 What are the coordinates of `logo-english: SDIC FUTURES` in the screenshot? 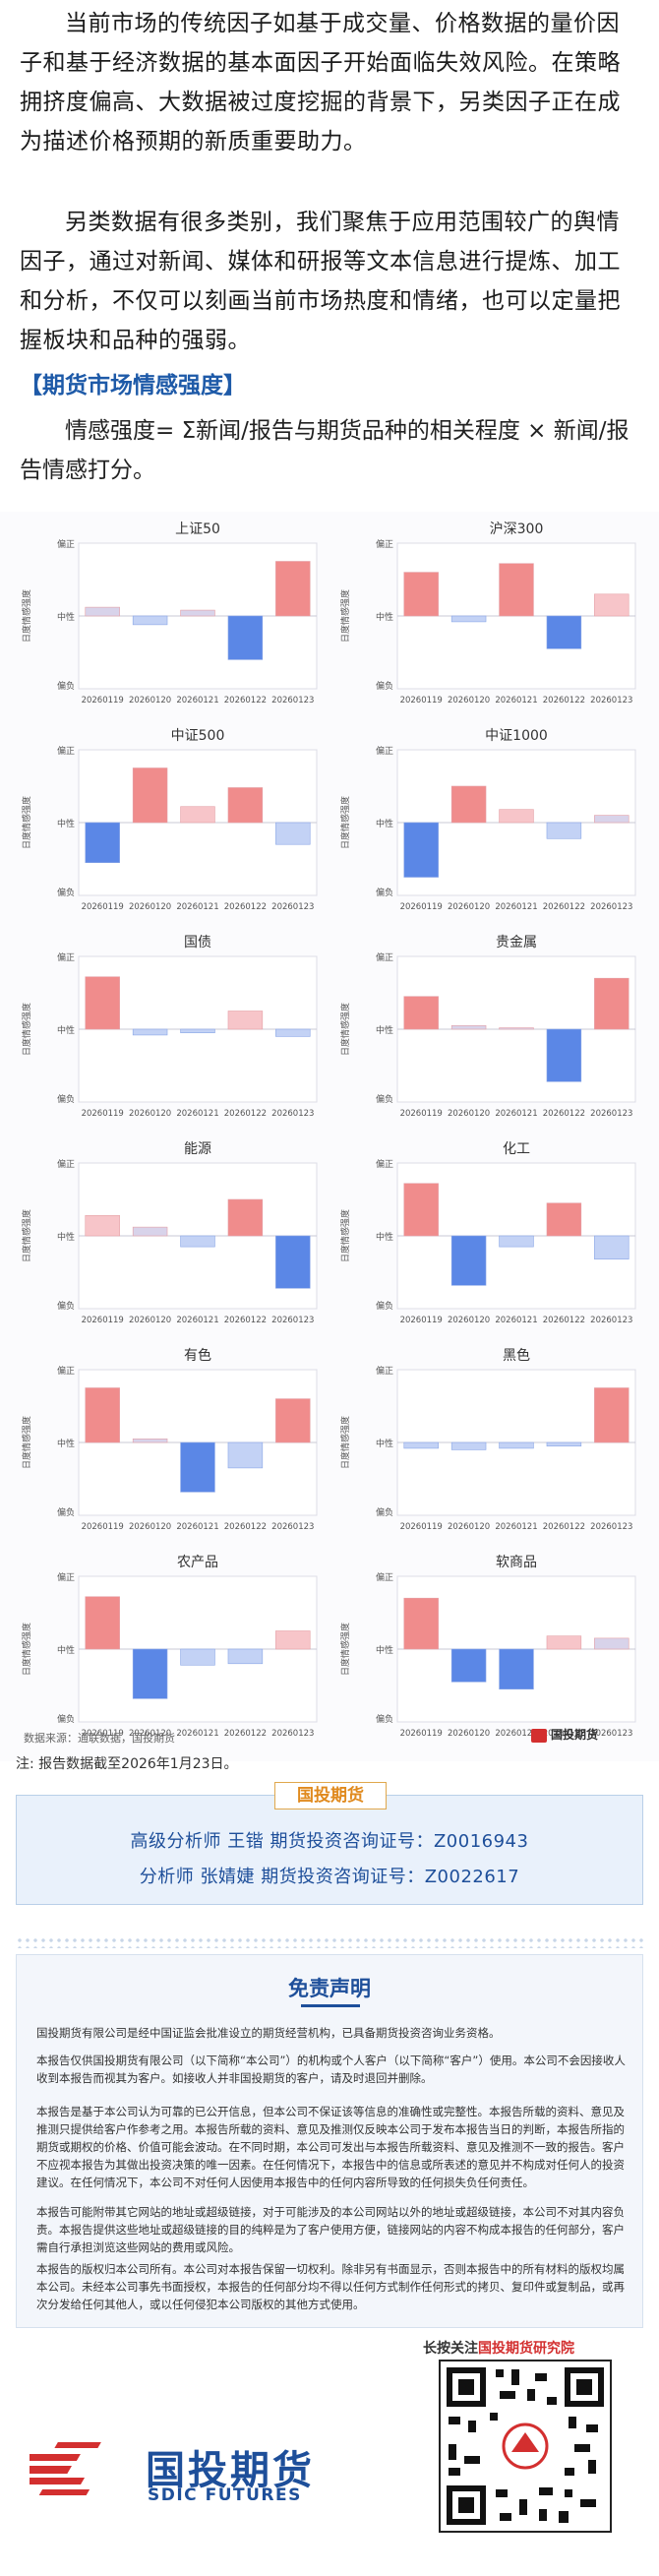 It's located at (225, 2495).